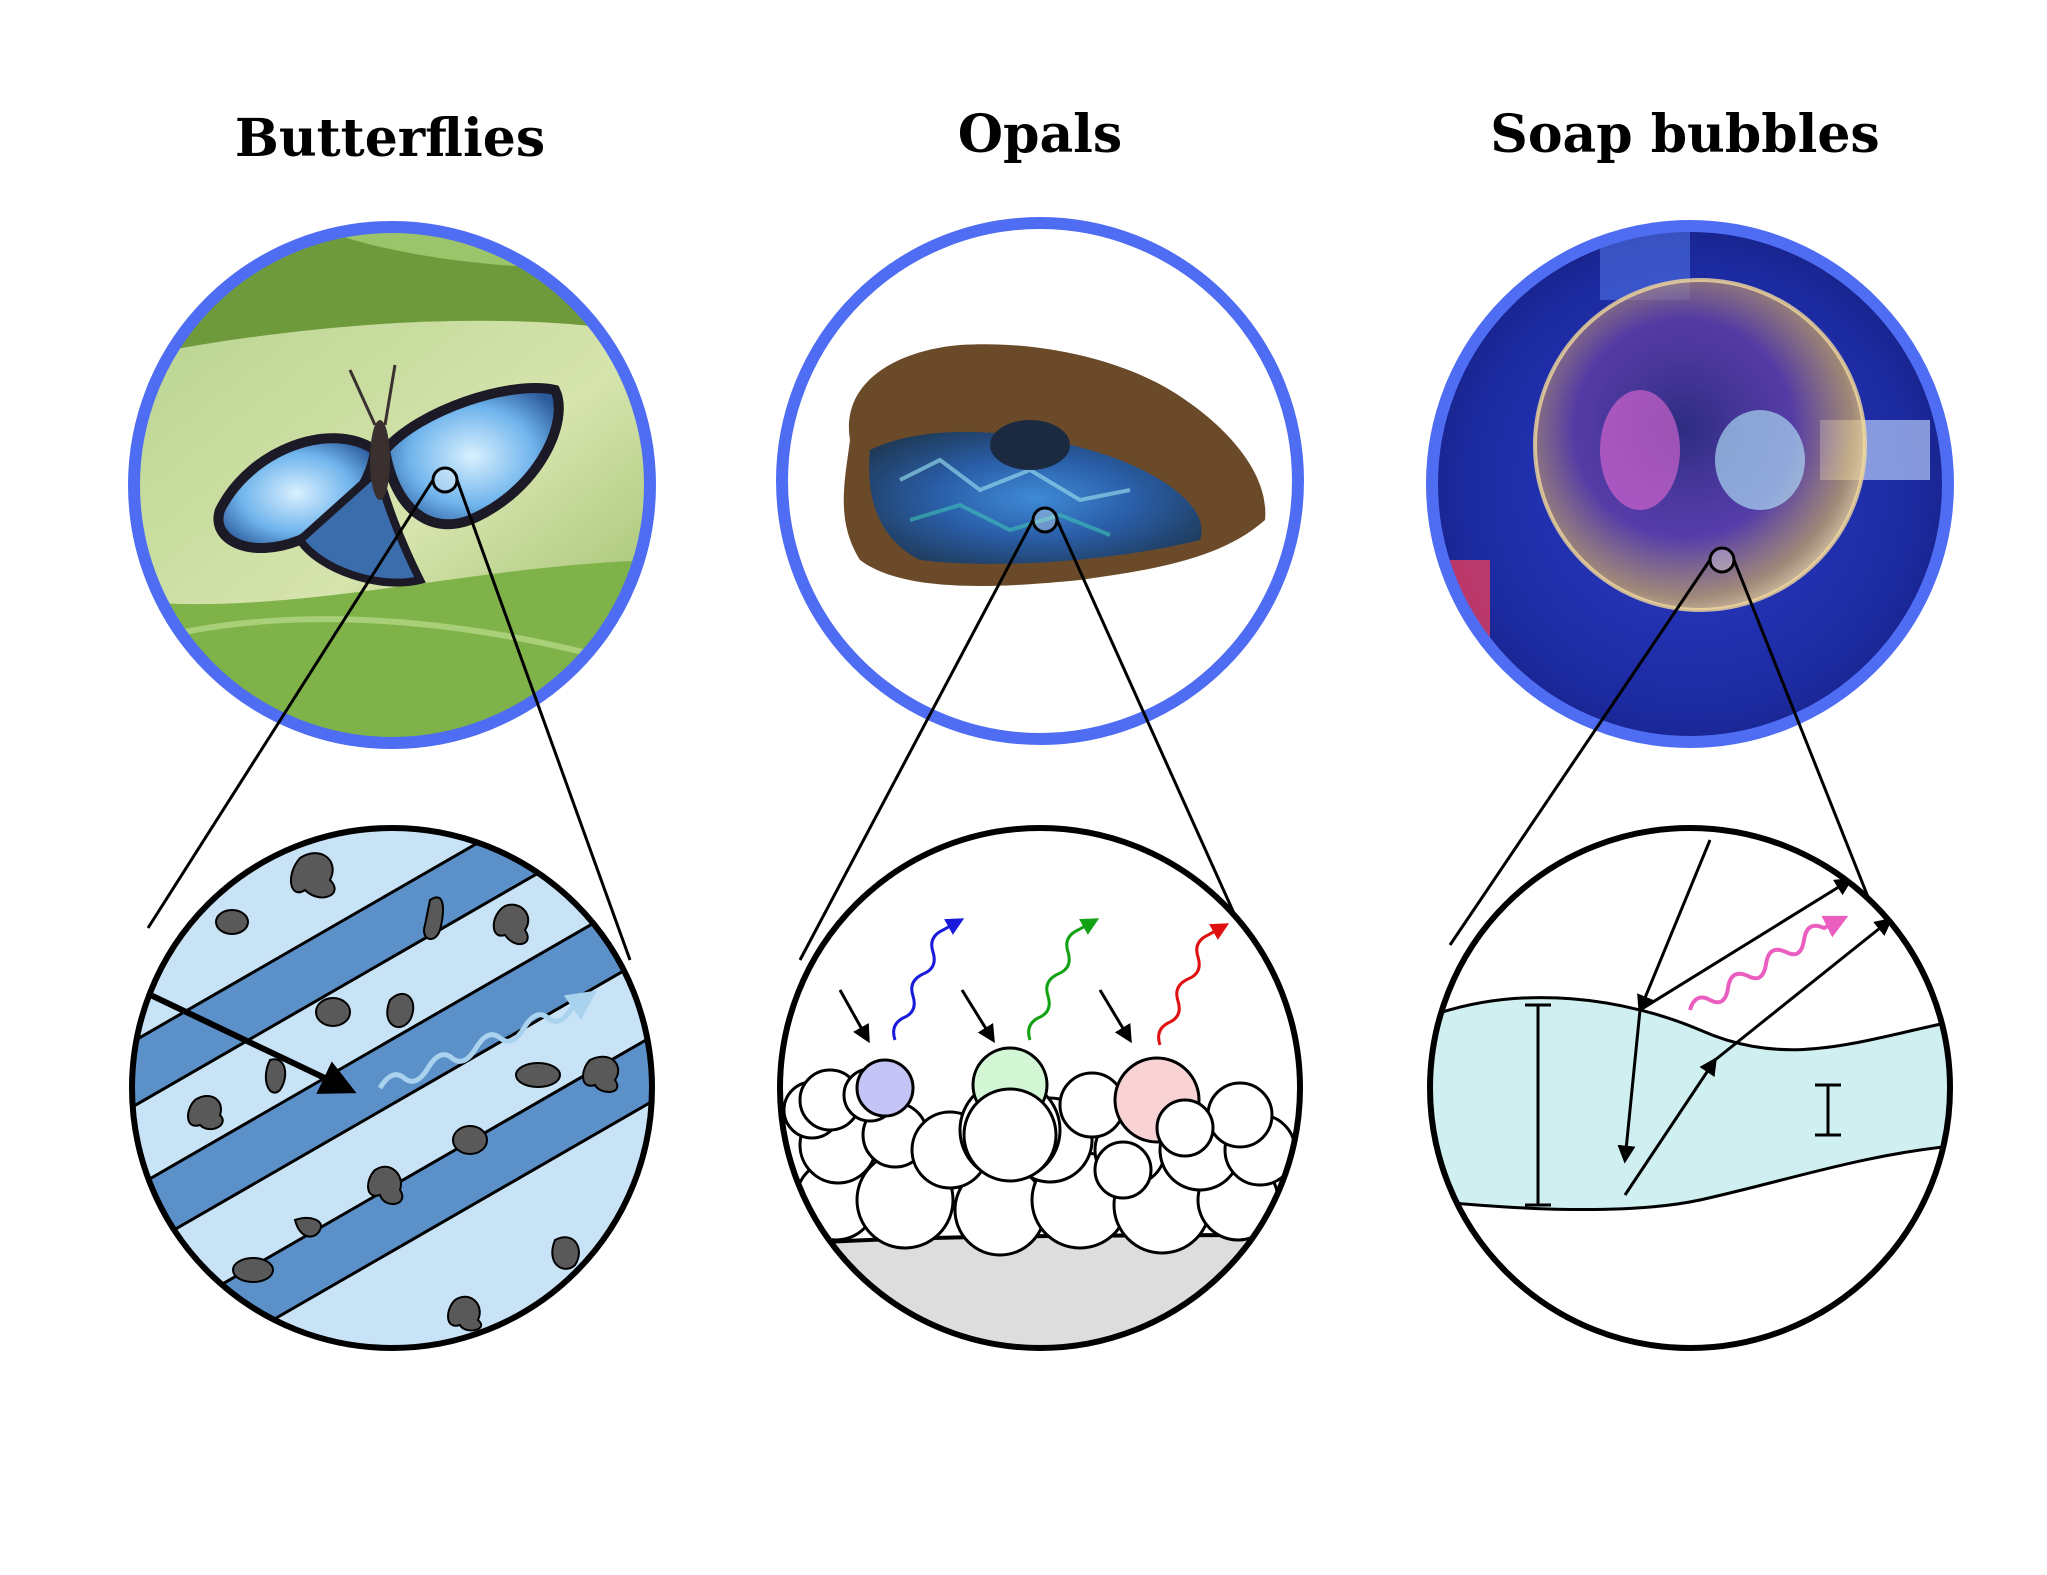 This screenshot has height=1575, width=2047. Describe the element at coordinates (390, 138) in the screenshot. I see `title-butterflies: Butterflies` at that location.